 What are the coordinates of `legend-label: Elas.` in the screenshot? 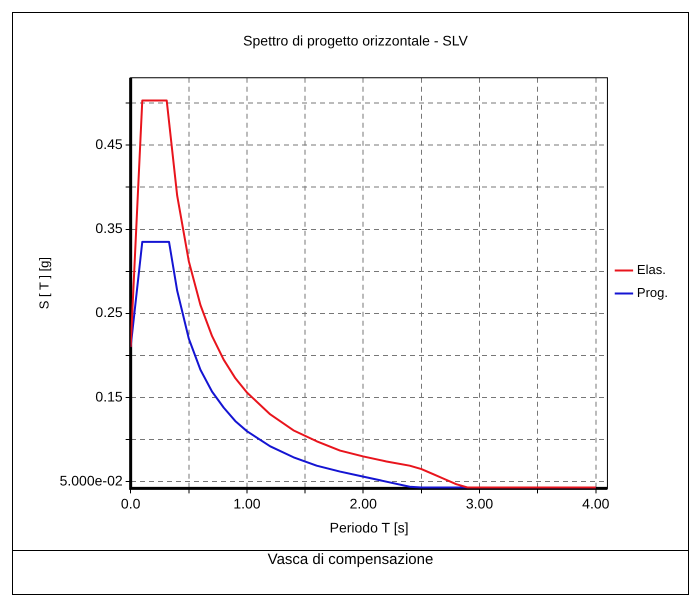 It's located at (651, 270).